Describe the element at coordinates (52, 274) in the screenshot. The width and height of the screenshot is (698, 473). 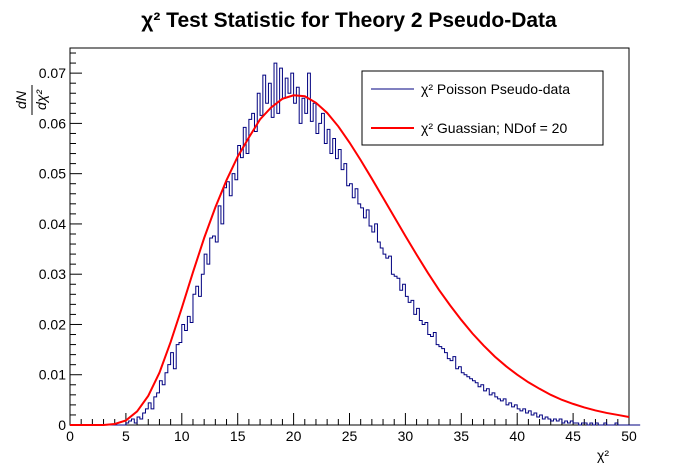
I see `y-tick-label: 0.03` at that location.